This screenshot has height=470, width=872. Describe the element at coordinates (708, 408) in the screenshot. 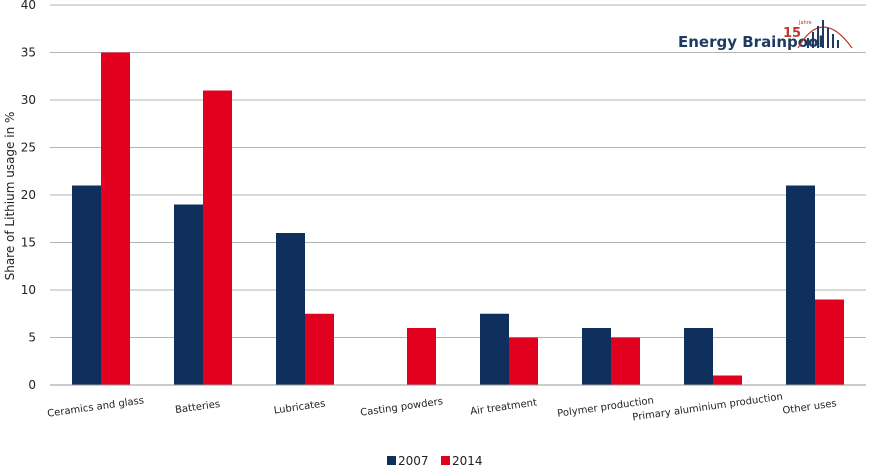

I see `x-category-label: Primary aluminium production` at that location.